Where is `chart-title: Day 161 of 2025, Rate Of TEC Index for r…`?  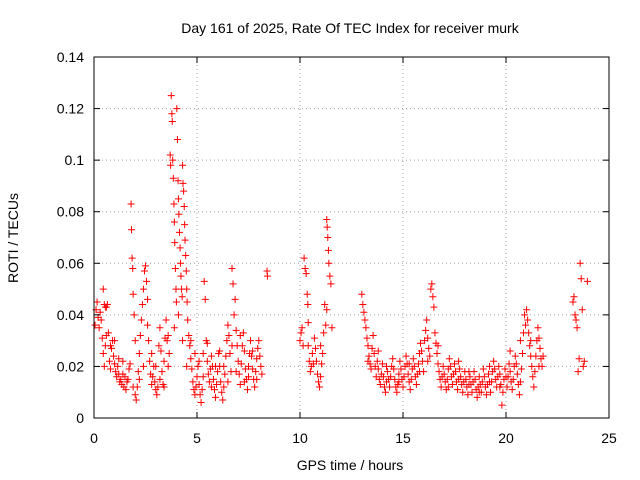 chart-title: Day 161 of 2025, Rate Of TEC Index for r… is located at coordinates (350, 28).